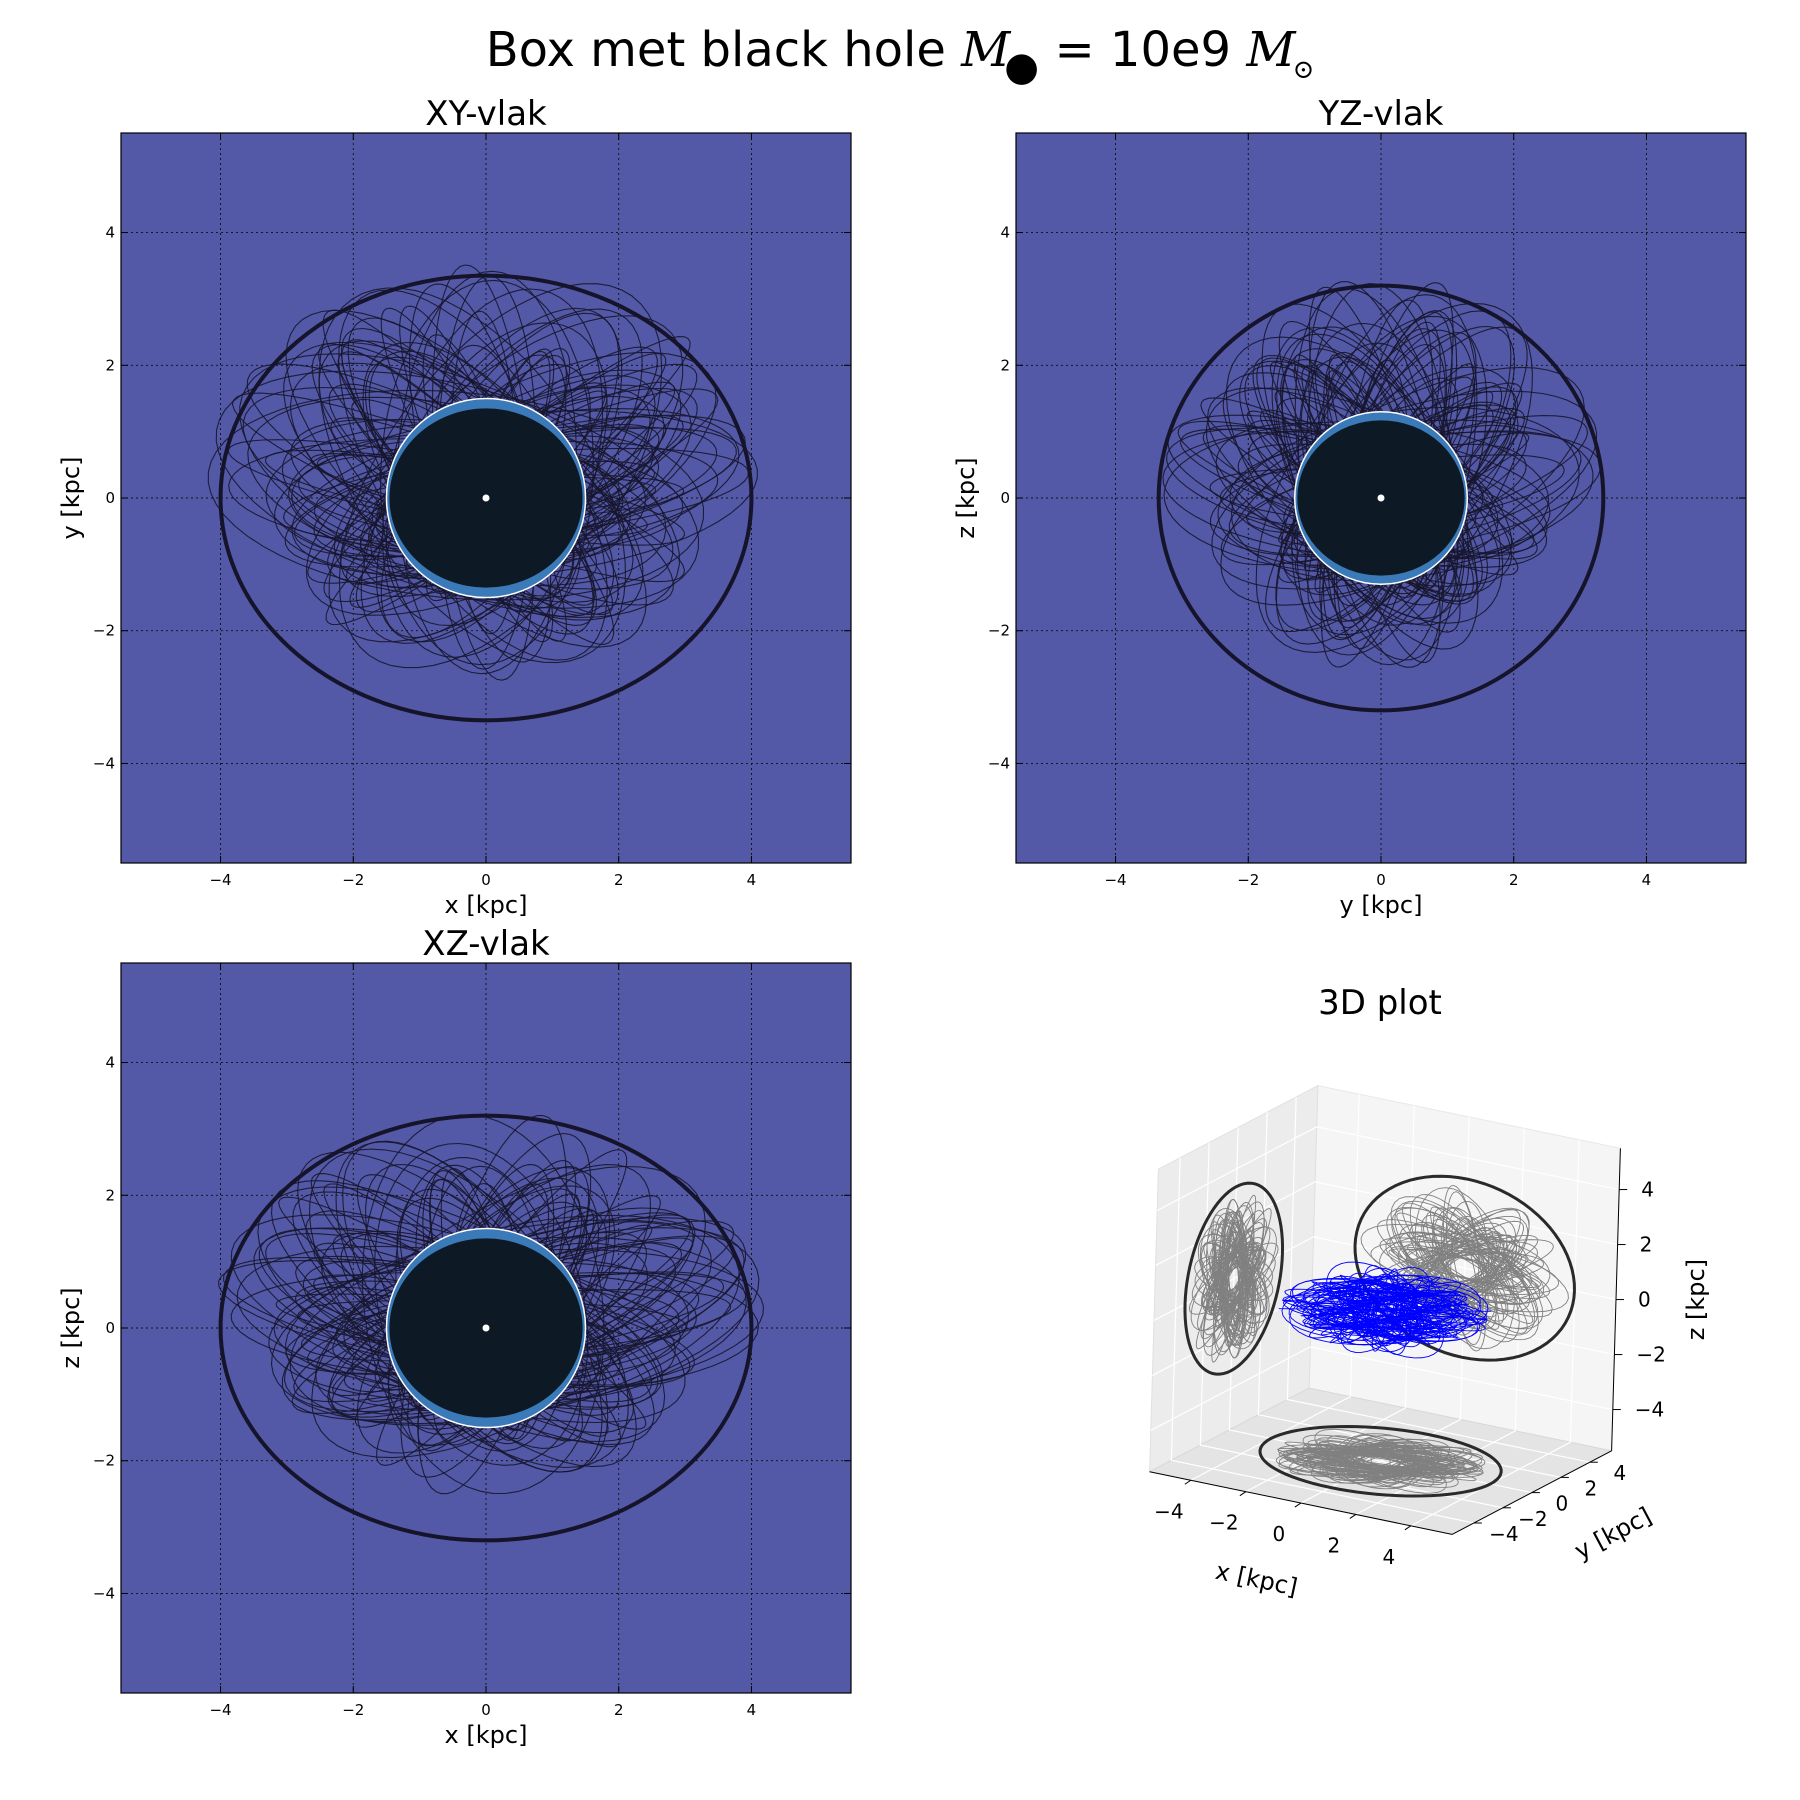 Image resolution: width=1800 pixels, height=1800 pixels. Describe the element at coordinates (486, 114) in the screenshot. I see `panel-title: XY-vlak` at that location.